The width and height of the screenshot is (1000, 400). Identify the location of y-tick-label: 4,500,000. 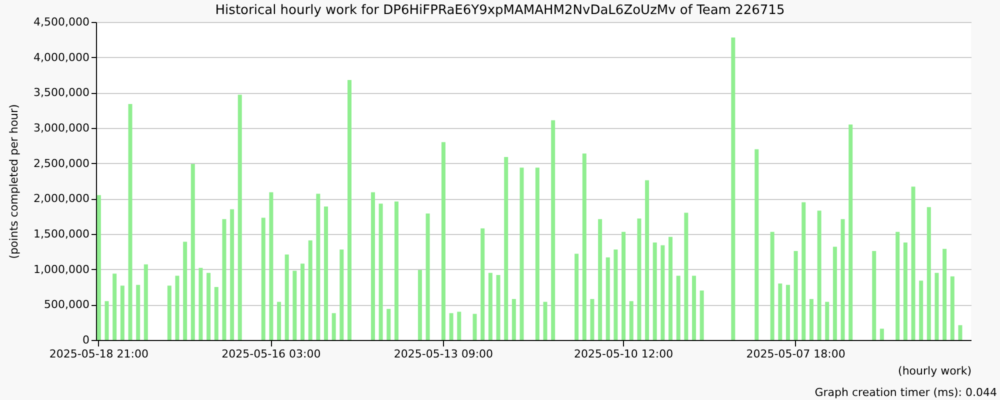
(62, 22).